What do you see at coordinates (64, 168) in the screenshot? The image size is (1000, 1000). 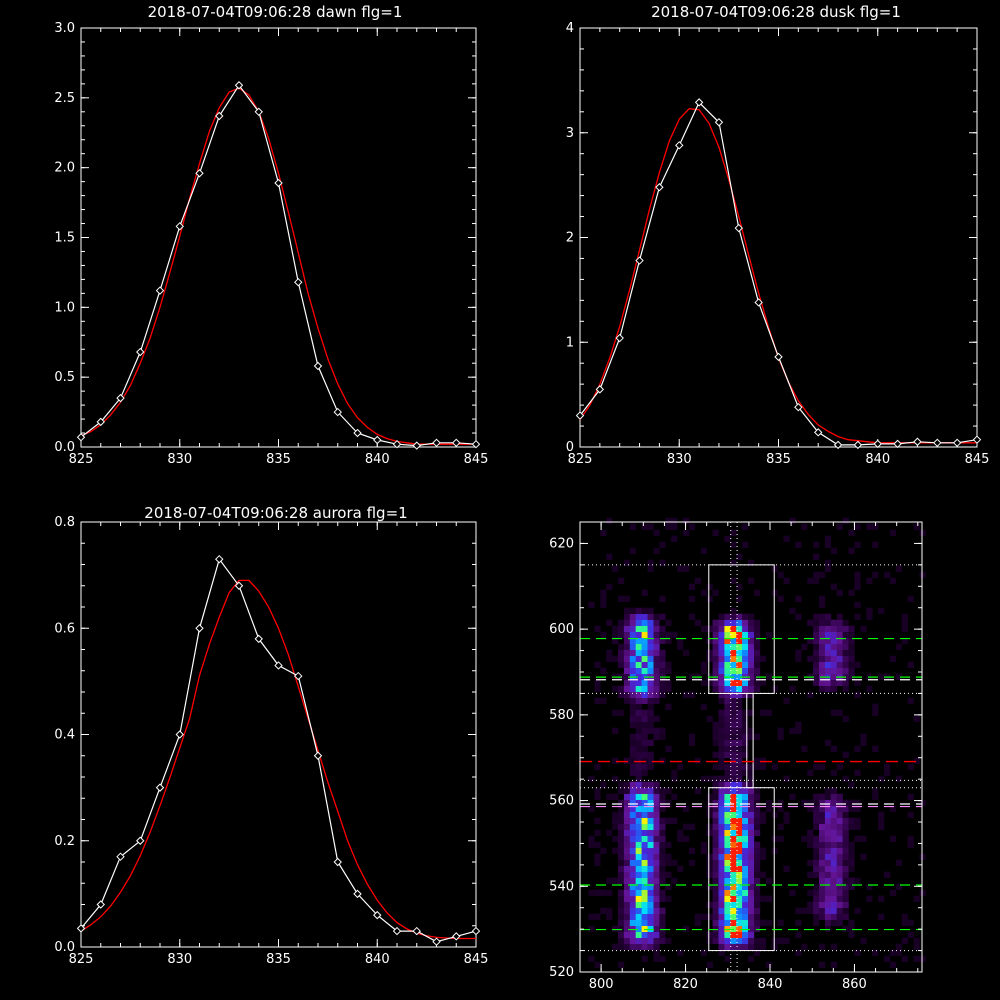 I see `y-tick-label: 2.0` at bounding box center [64, 168].